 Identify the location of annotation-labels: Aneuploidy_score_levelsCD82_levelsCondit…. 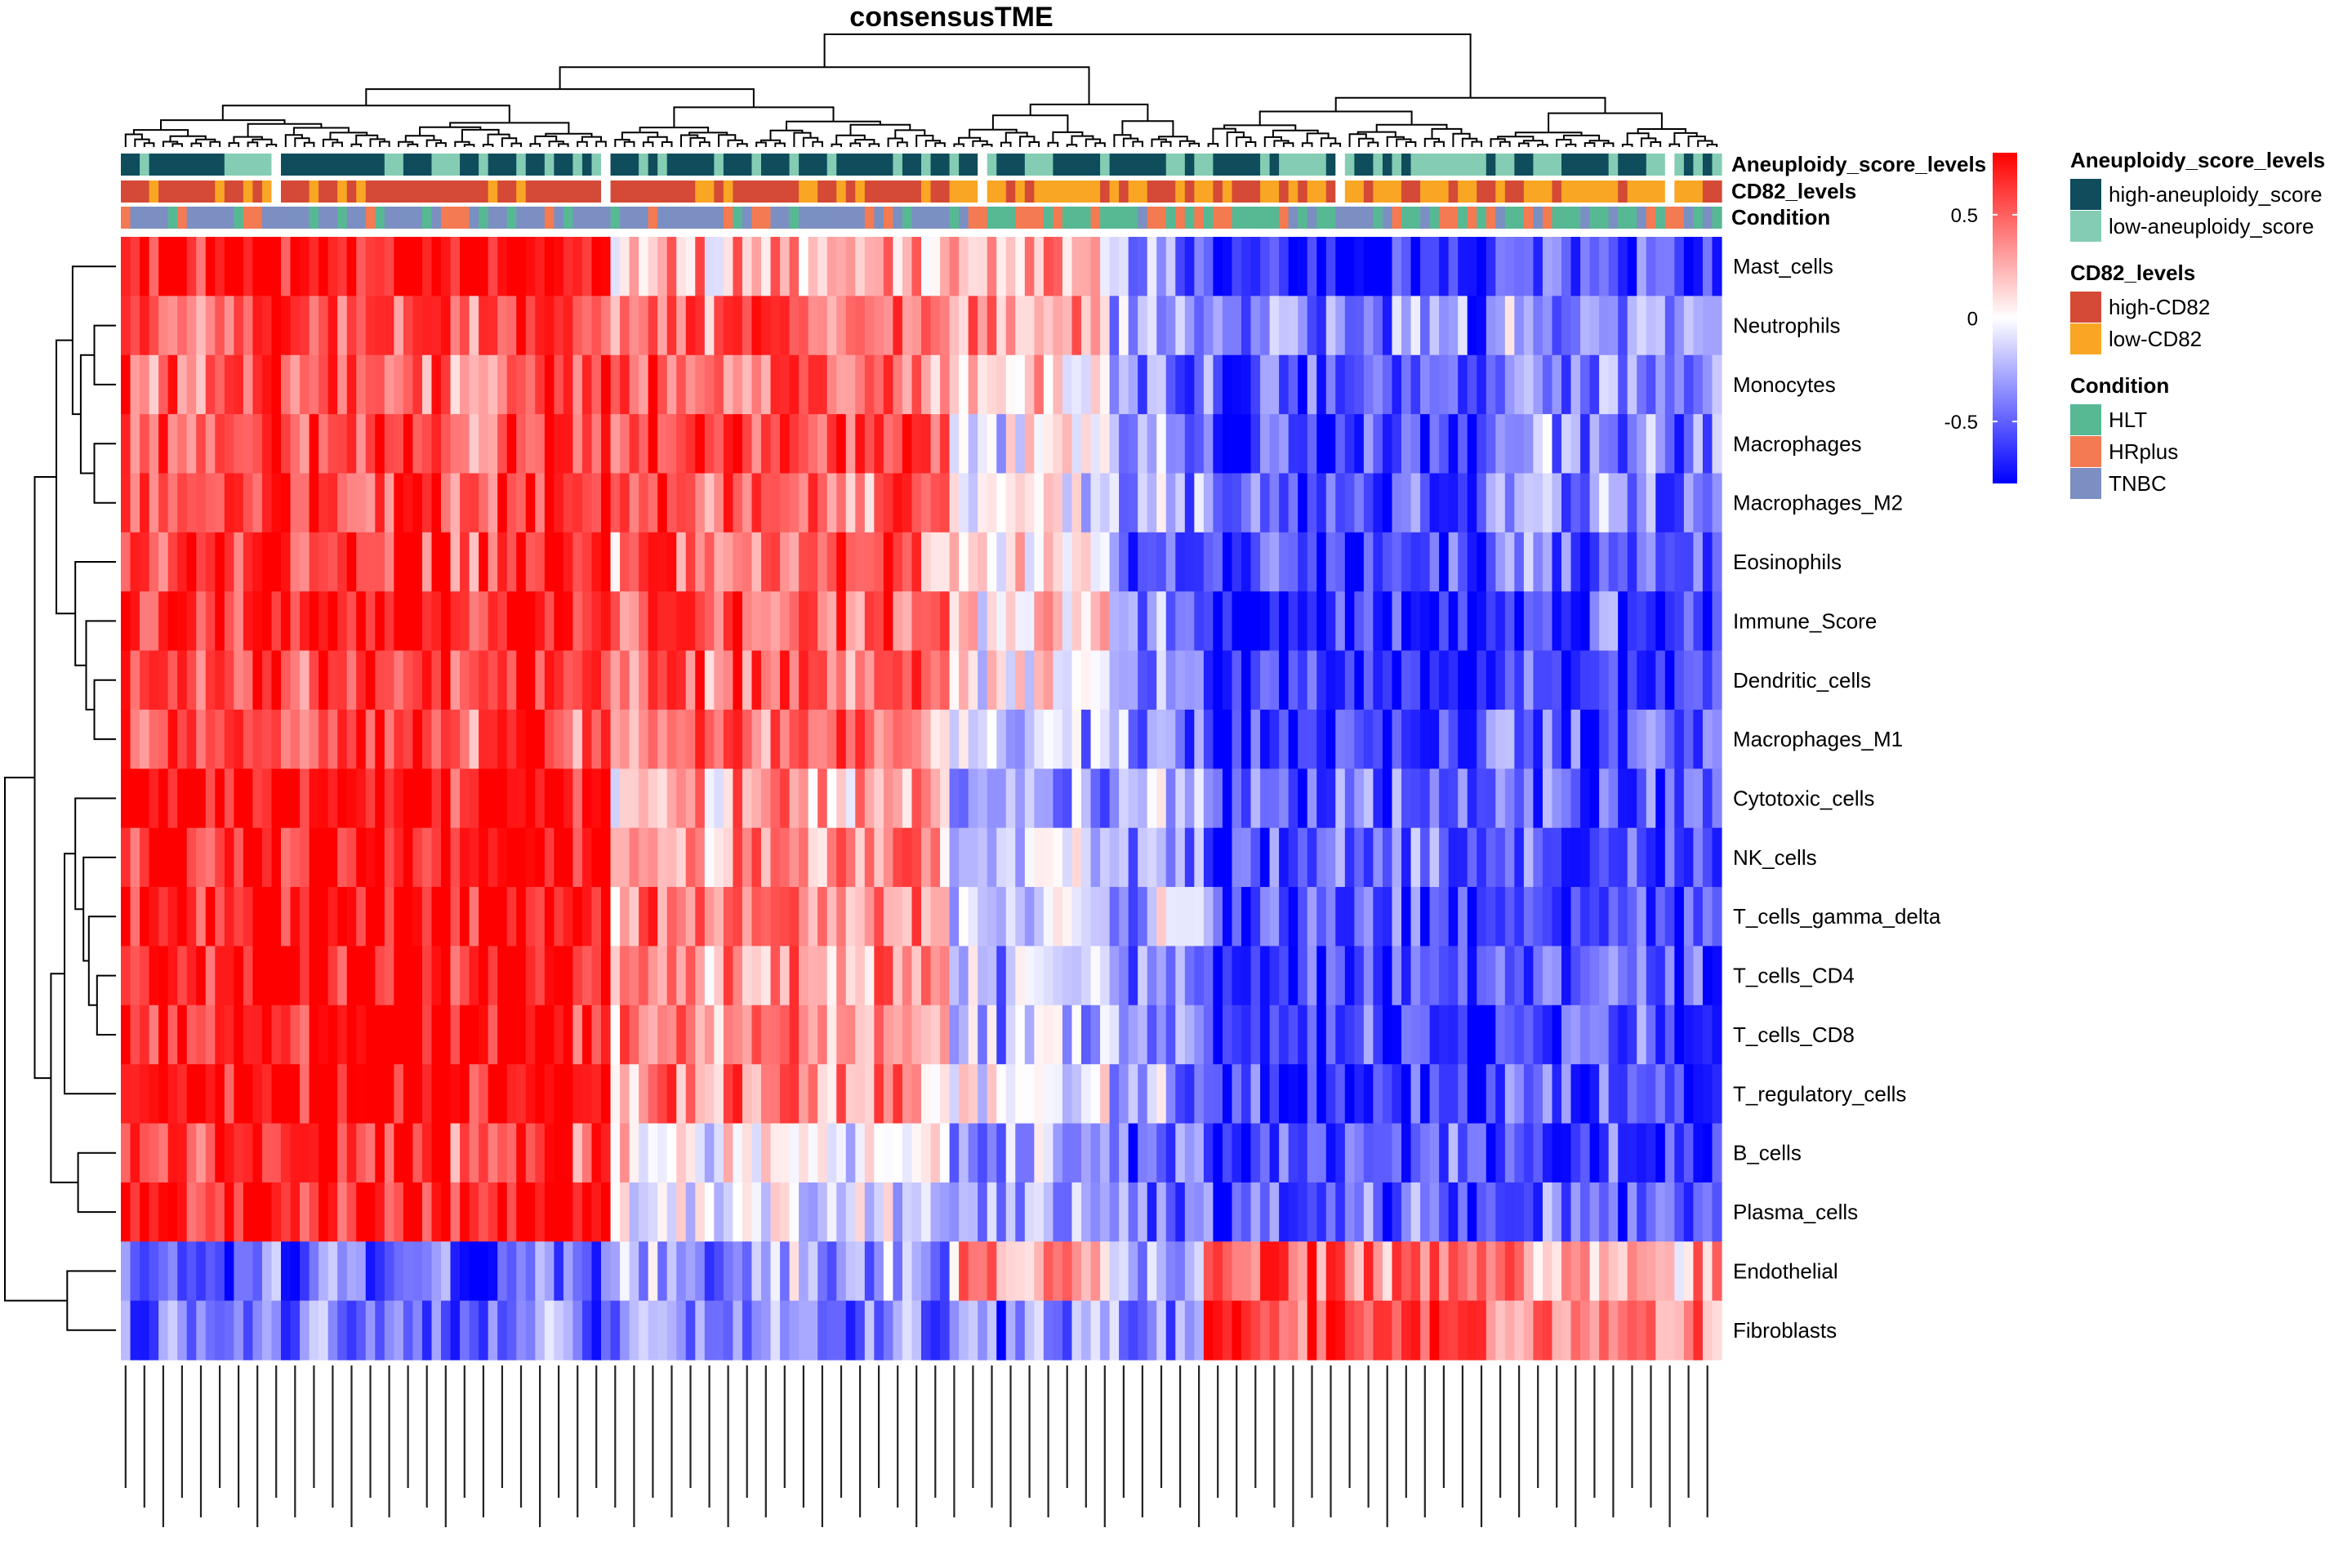
(1858, 190).